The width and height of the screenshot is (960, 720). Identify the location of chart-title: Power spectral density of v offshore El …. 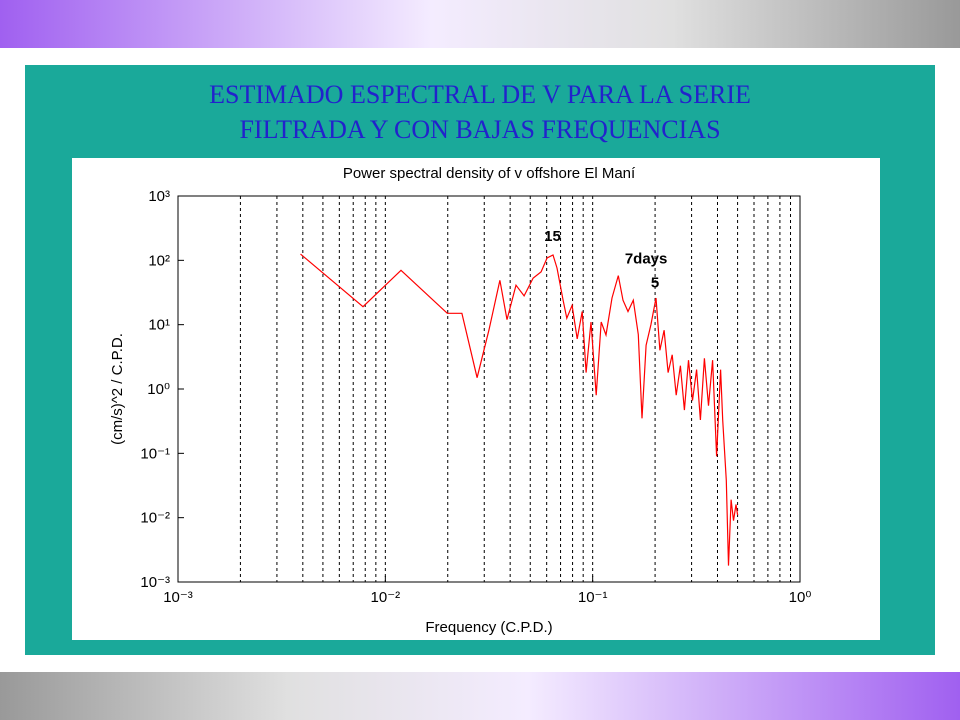
(489, 173).